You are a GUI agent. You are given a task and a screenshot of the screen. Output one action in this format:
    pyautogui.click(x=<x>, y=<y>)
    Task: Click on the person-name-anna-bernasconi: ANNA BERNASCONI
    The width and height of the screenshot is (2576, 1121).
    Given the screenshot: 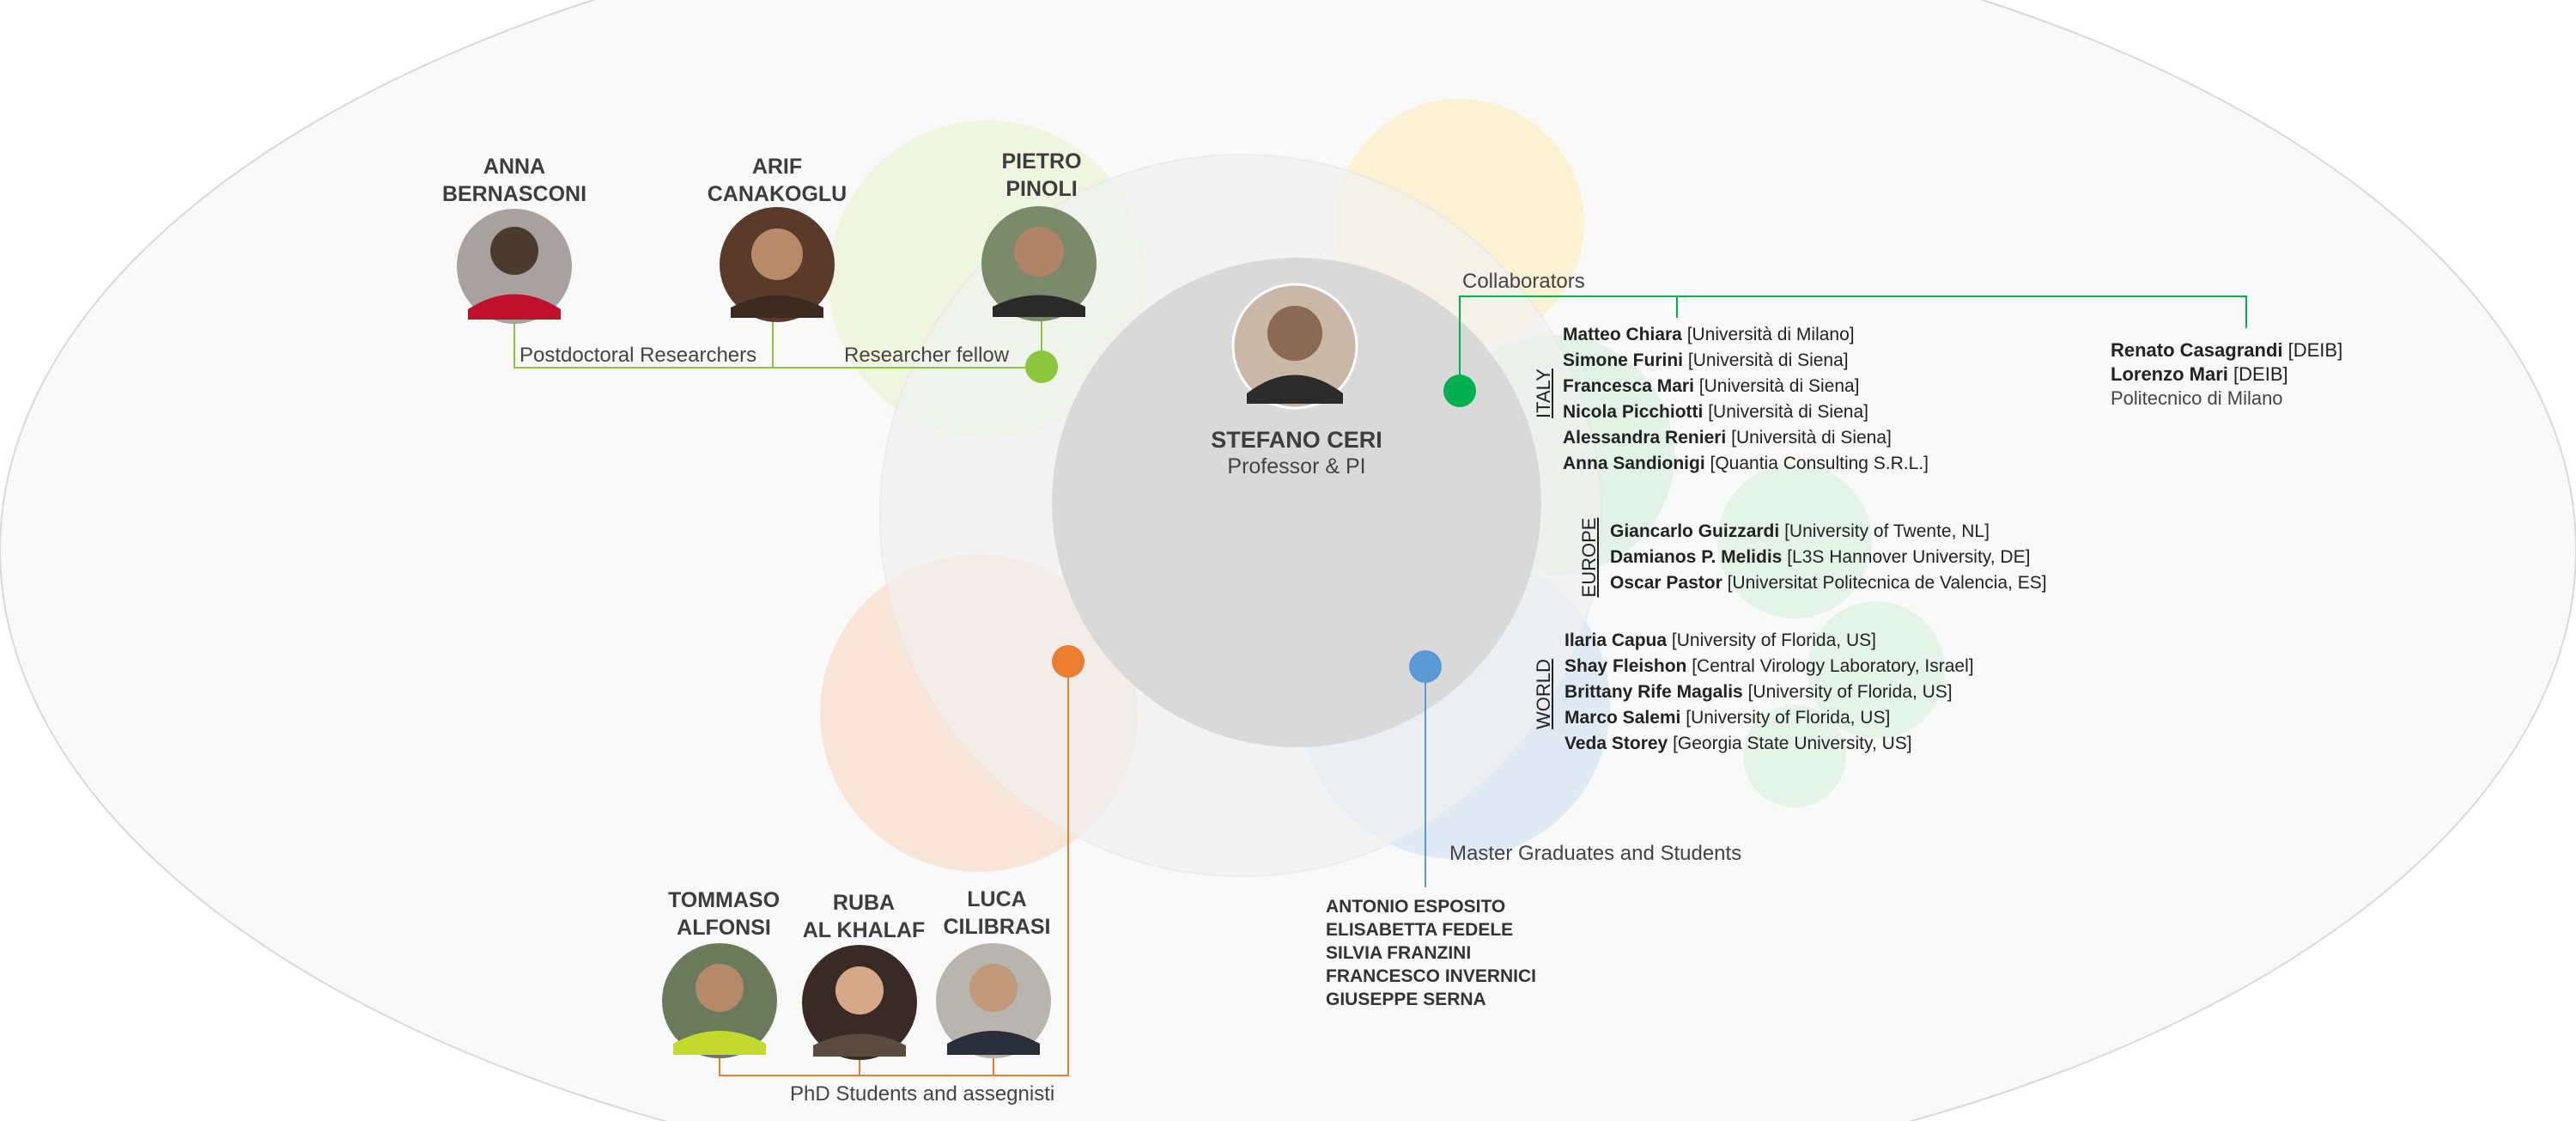 What is the action you would take?
    pyautogui.click(x=514, y=180)
    